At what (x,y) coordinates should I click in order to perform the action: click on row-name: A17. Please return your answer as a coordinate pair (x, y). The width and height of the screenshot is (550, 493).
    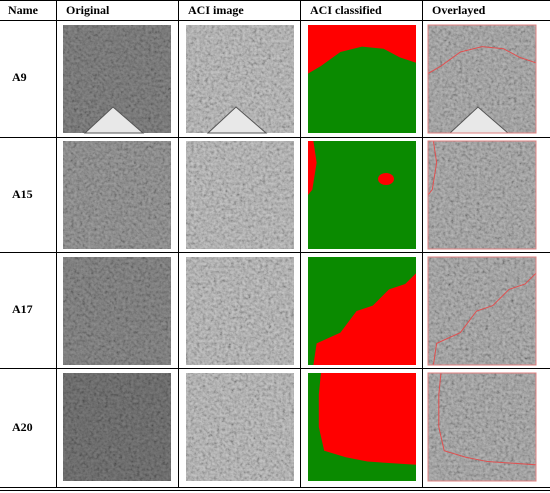
    Looking at the image, I should click on (22, 309).